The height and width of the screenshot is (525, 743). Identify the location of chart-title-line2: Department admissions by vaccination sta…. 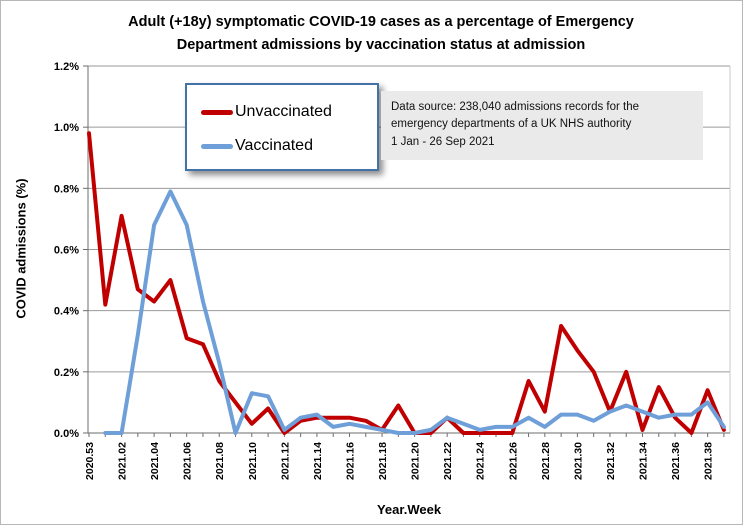
(381, 45).